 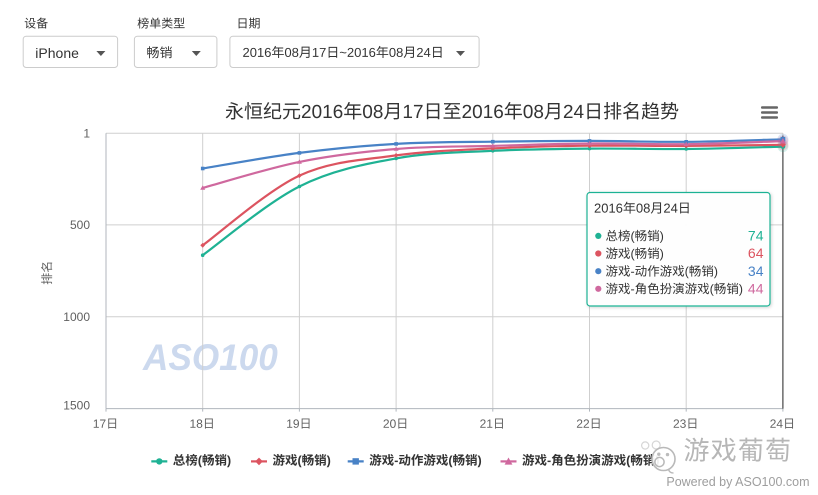 I want to click on svg-text: 64, so click(x=756, y=253).